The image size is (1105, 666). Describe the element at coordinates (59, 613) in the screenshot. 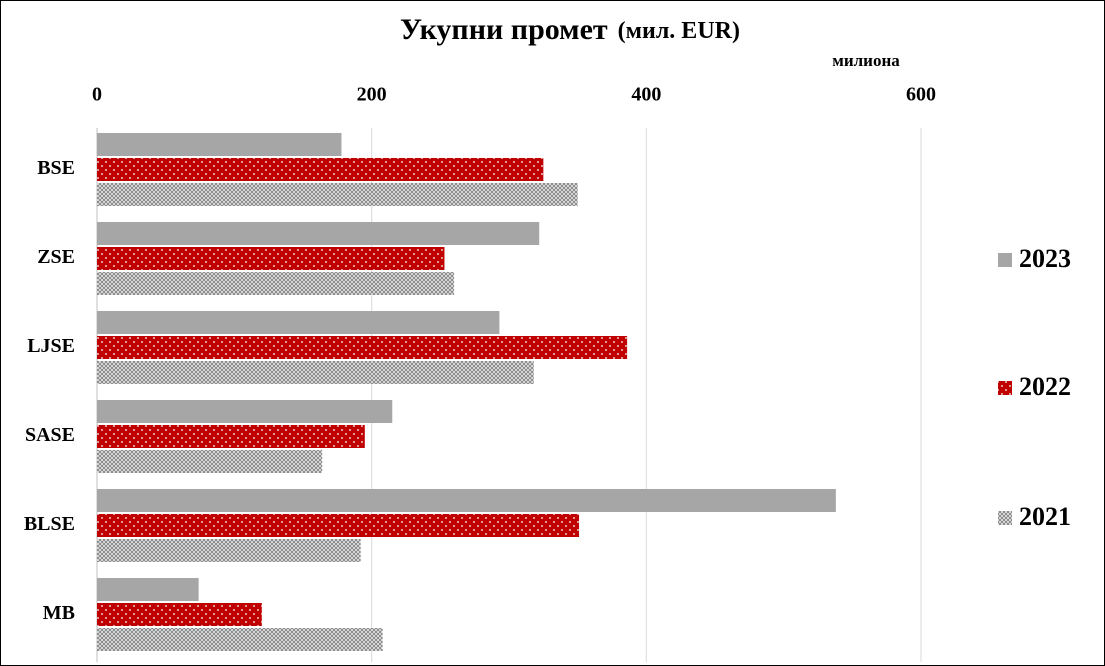

I see `y-tick-label: MB` at that location.